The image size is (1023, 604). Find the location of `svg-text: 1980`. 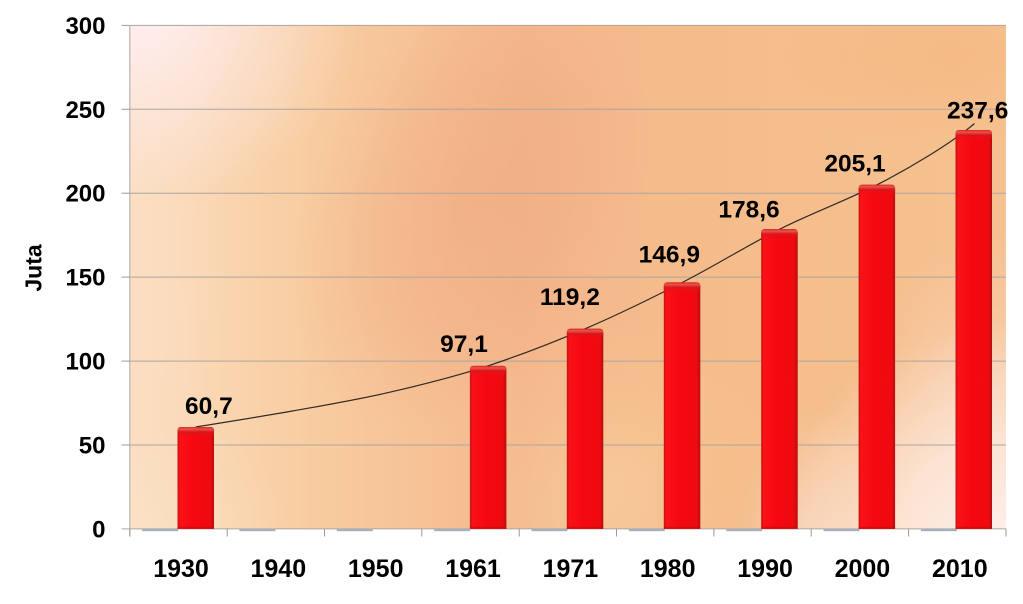

svg-text: 1980 is located at coordinates (668, 569).